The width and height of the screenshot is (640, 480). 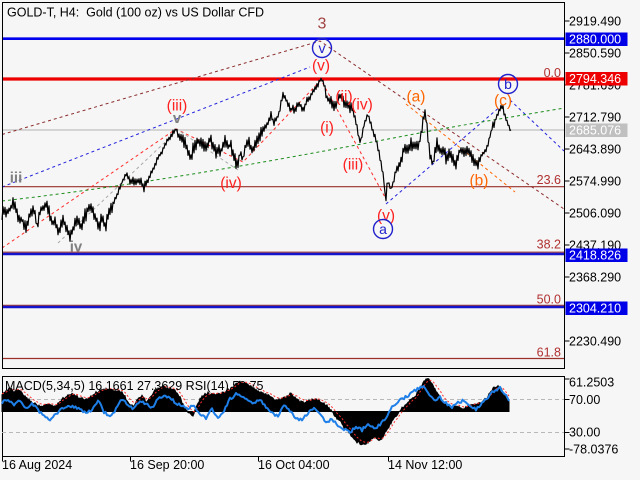 I want to click on svg-text: 2919.490, so click(x=595, y=22).